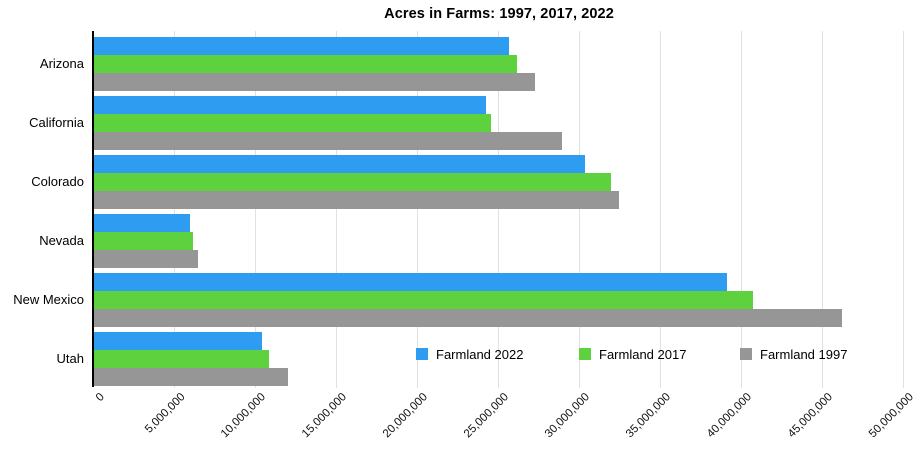 This screenshot has height=457, width=920. What do you see at coordinates (730, 416) in the screenshot?
I see `x-tick-label: 40,000,000` at bounding box center [730, 416].